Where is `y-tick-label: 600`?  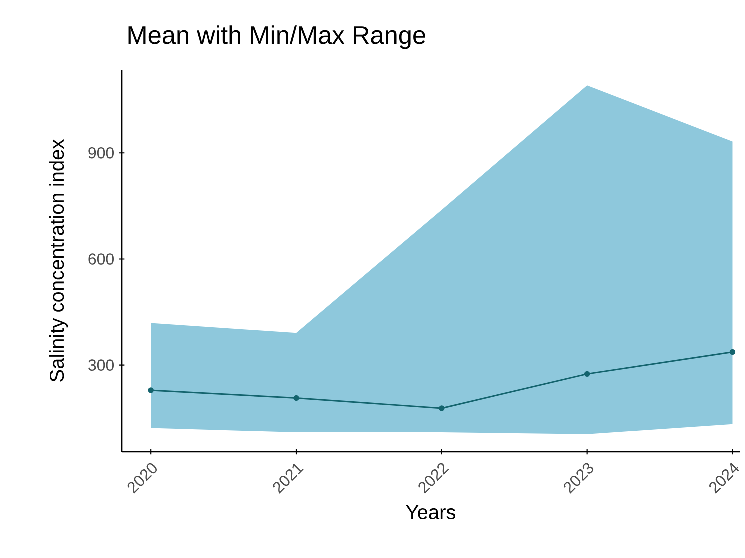 y-tick-label: 600 is located at coordinates (101, 259).